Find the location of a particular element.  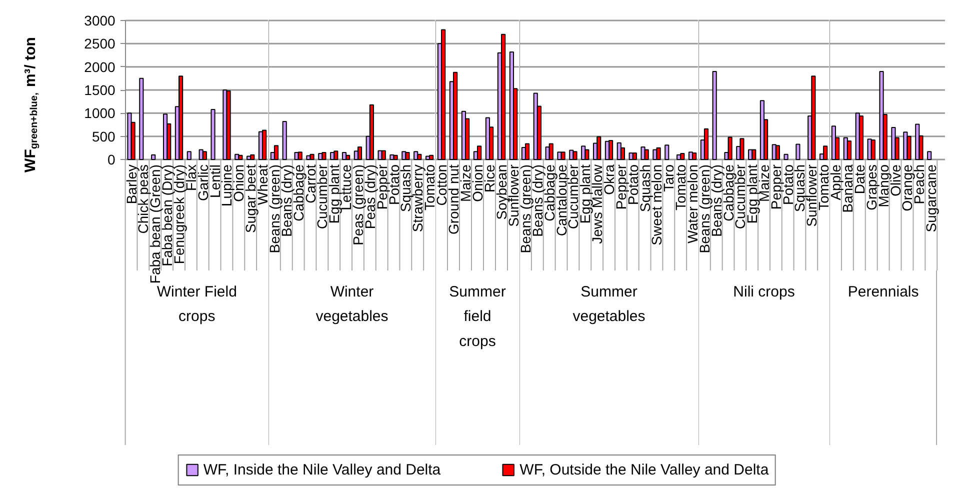

y-tick-label: 2000 is located at coordinates (100, 66).